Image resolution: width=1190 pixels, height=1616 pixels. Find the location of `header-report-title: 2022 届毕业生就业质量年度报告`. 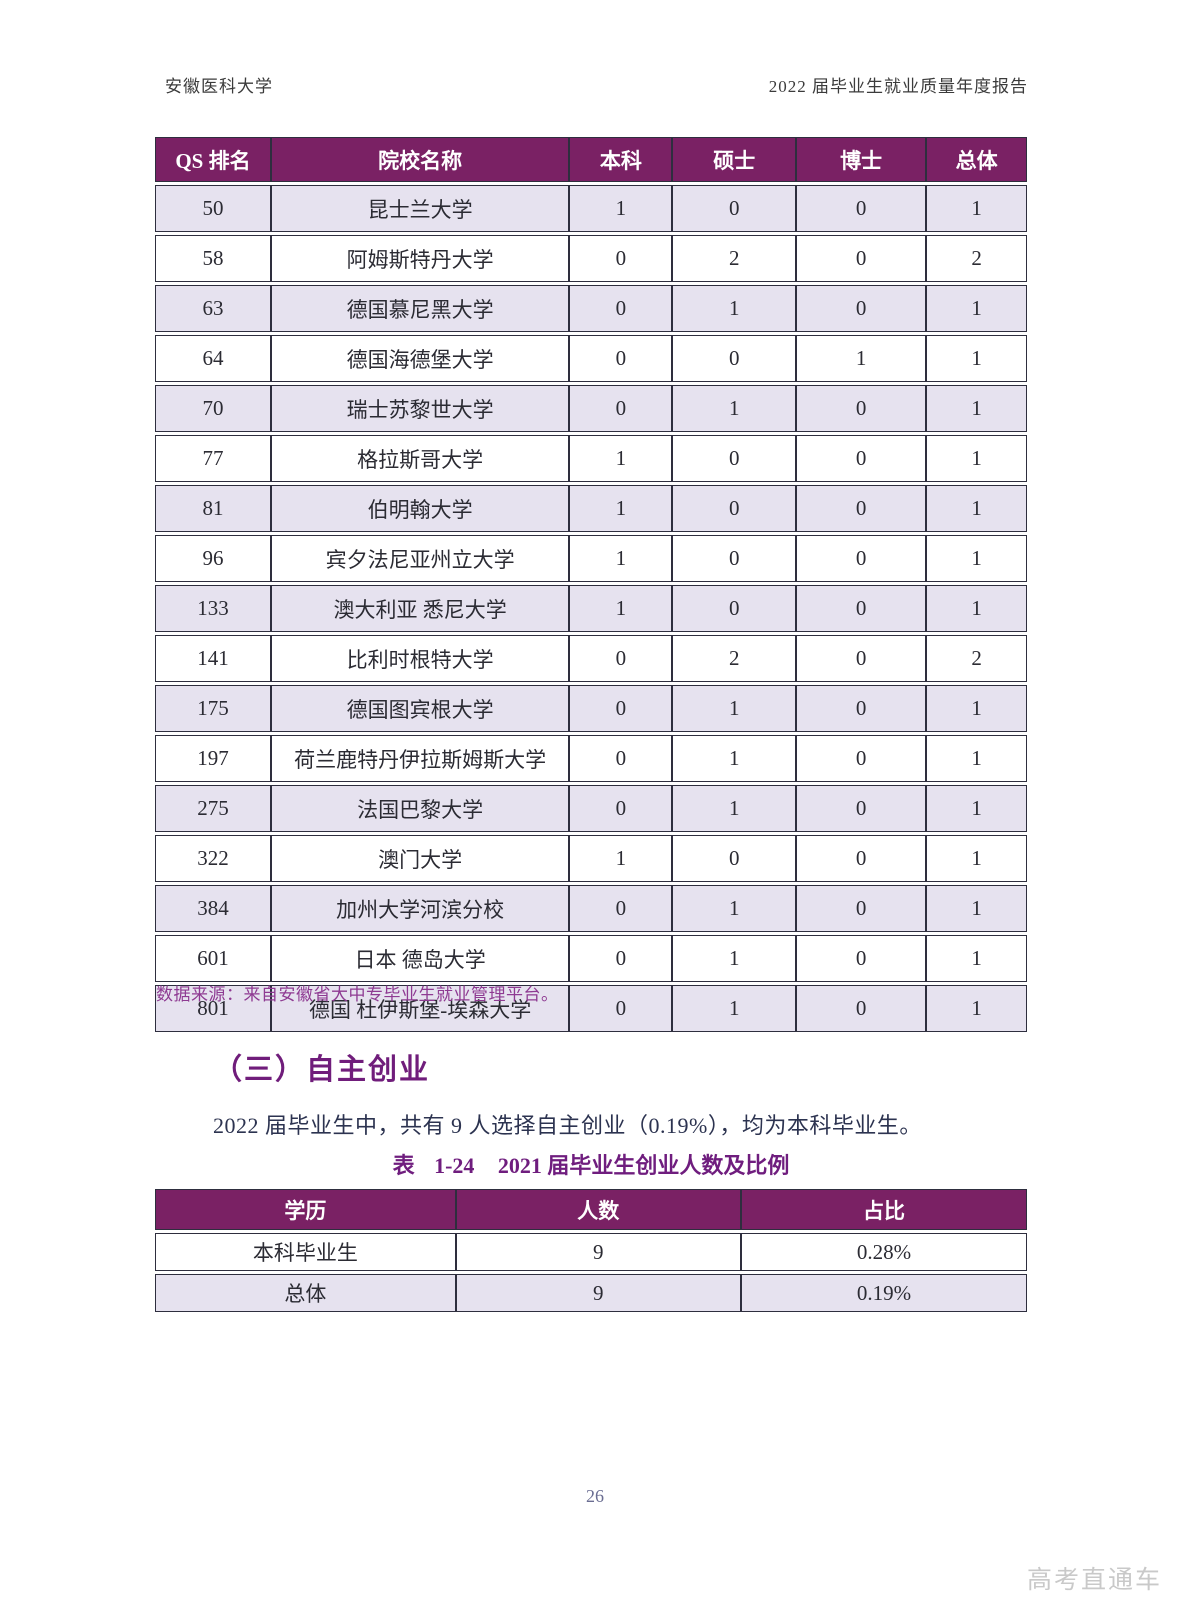

header-report-title: 2022 届毕业生就业质量年度报告 is located at coordinates (898, 86).